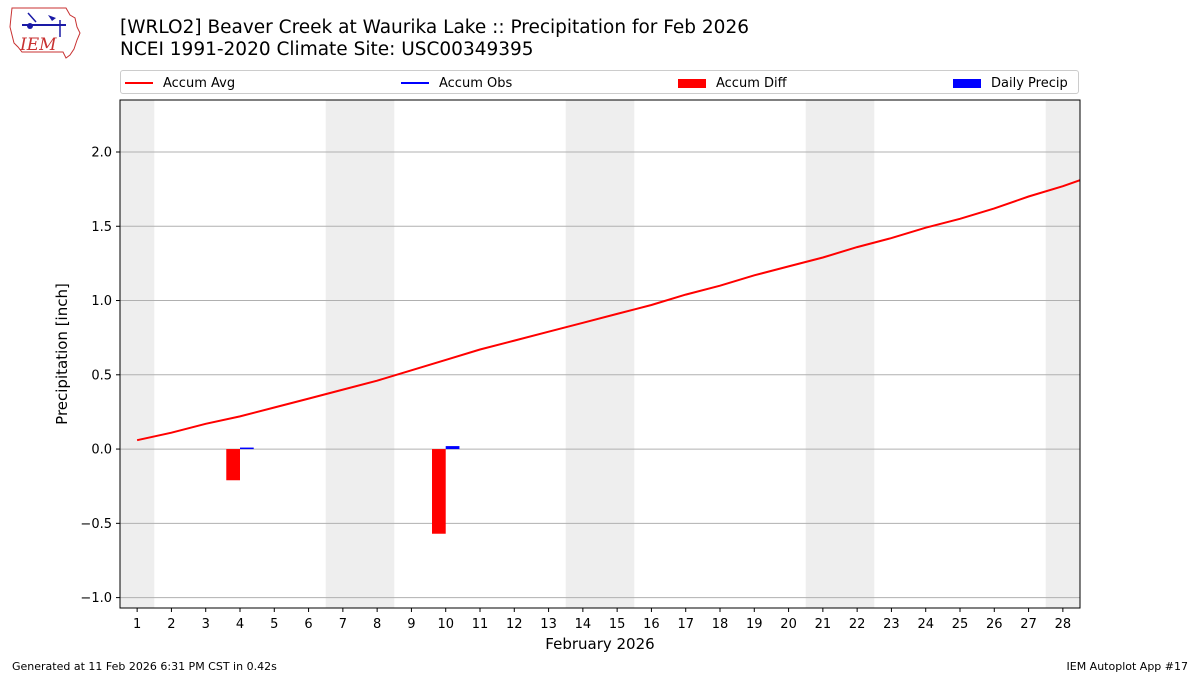 Image resolution: width=1200 pixels, height=675 pixels. I want to click on x-tick-label: 3, so click(206, 624).